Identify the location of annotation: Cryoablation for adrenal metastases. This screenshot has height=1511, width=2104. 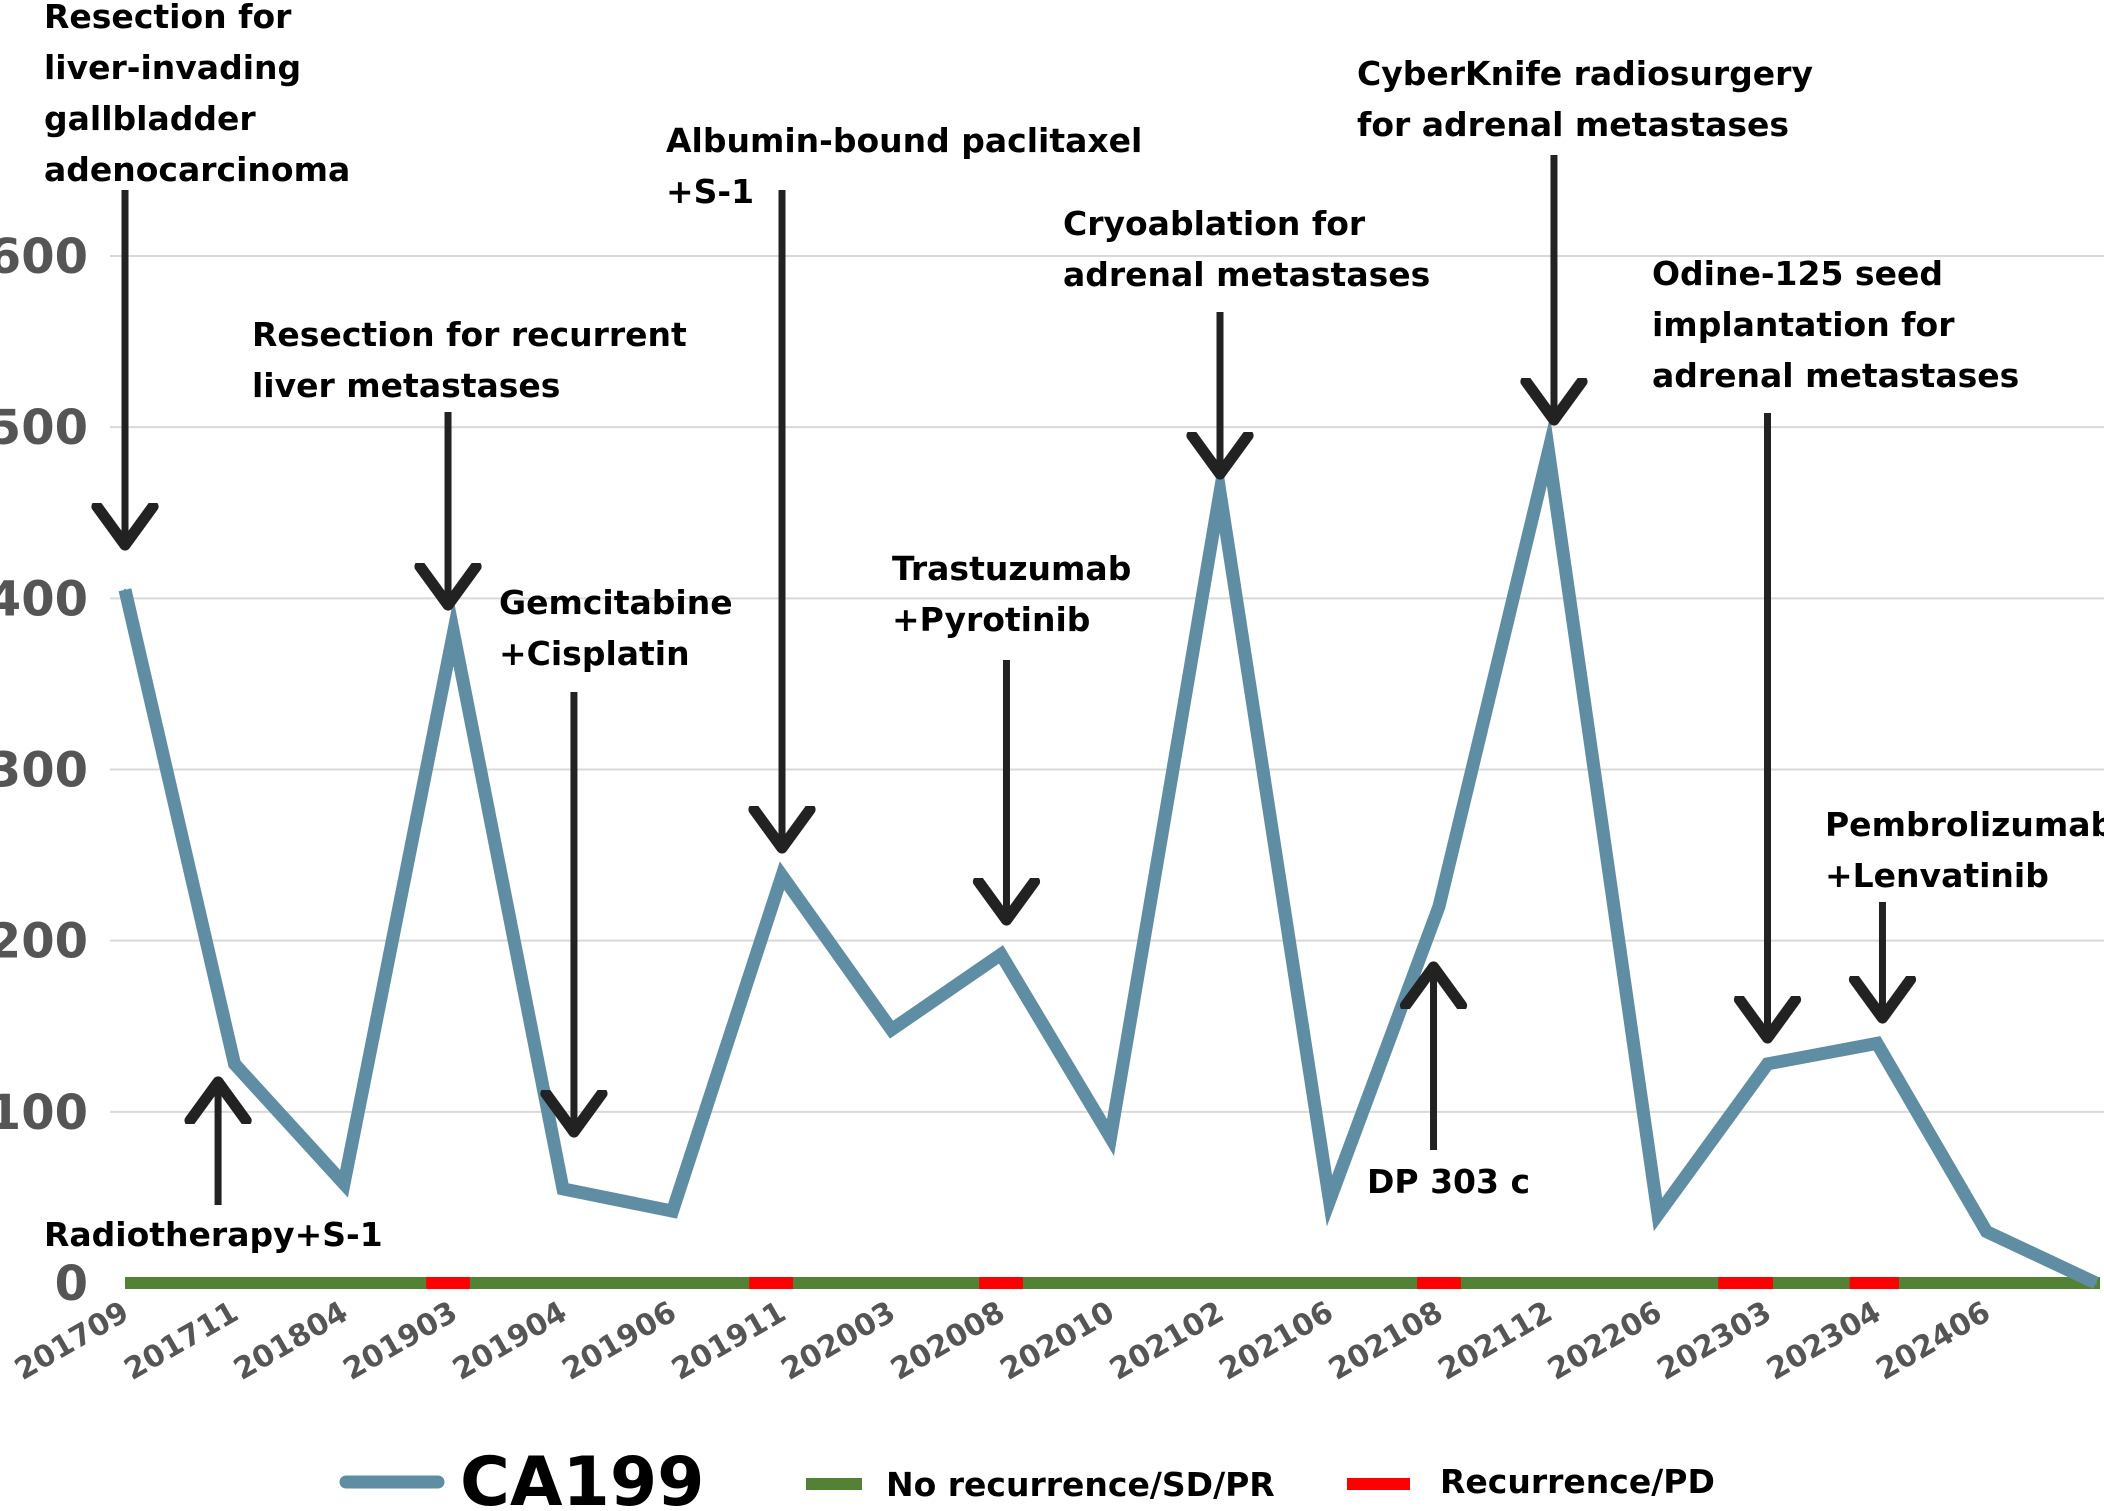
(1246, 339).